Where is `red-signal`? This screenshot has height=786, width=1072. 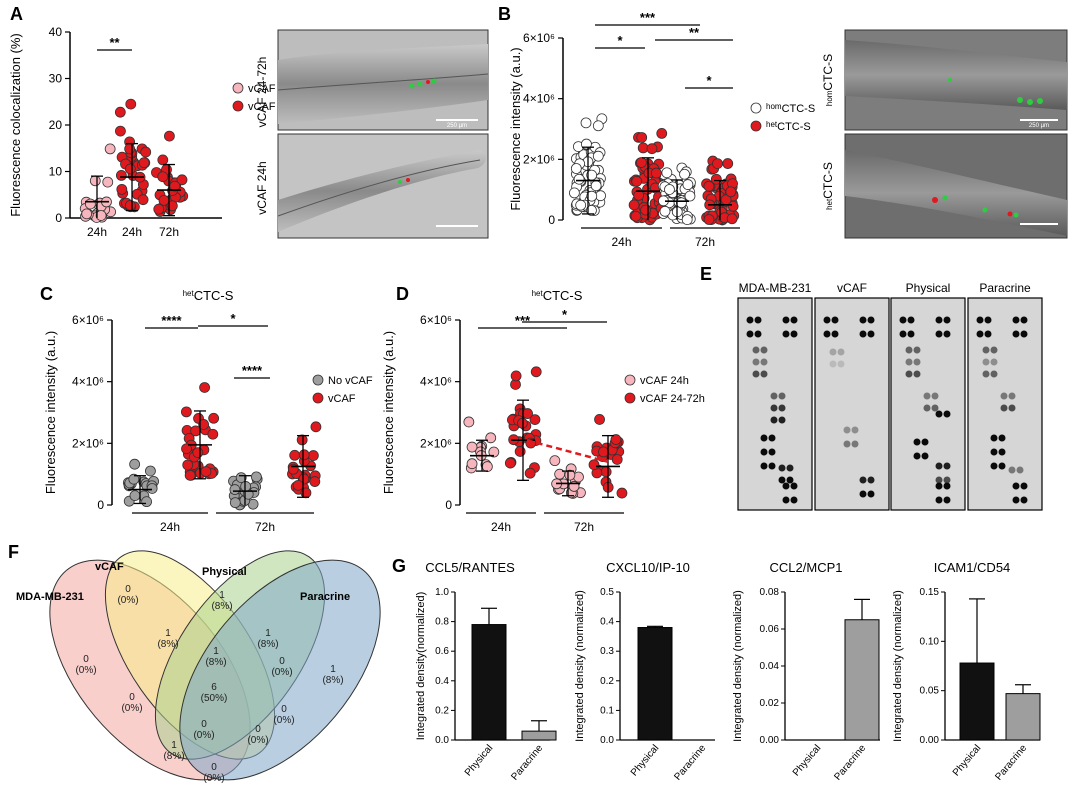 red-signal is located at coordinates (428, 82).